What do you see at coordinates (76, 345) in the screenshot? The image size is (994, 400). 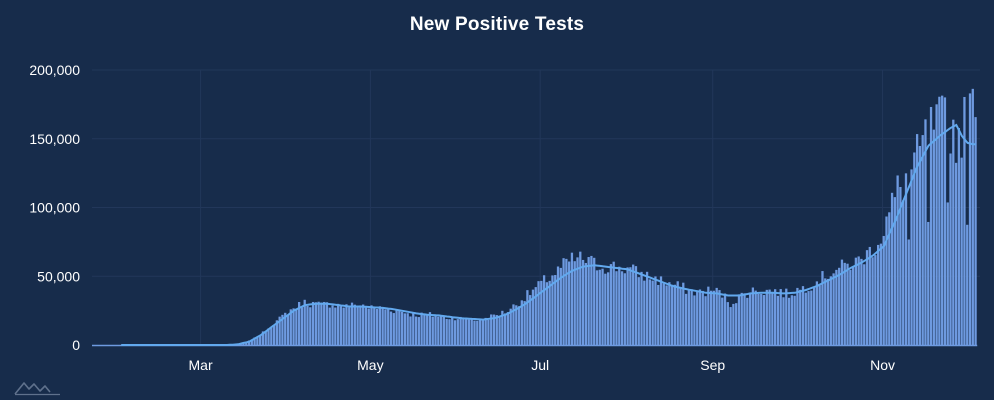 I see `y-tick-label: 0` at bounding box center [76, 345].